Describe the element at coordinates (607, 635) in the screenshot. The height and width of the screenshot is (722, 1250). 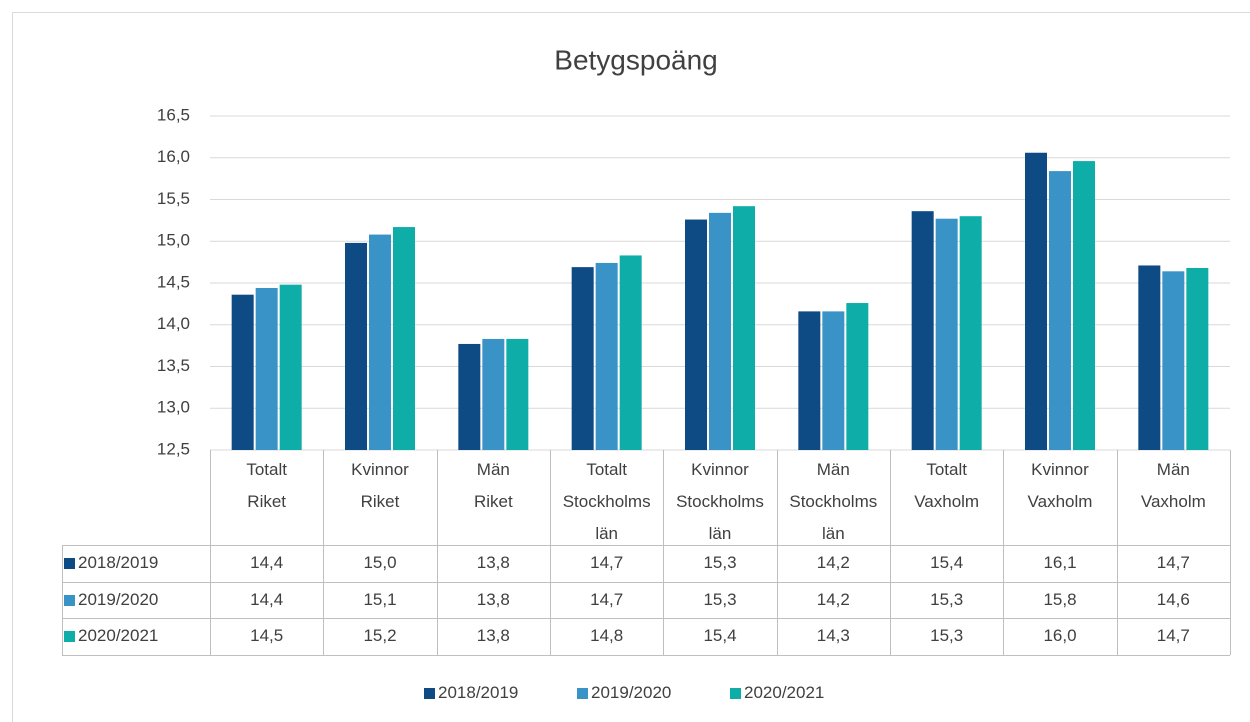
I see `data-label: 14,8` at that location.